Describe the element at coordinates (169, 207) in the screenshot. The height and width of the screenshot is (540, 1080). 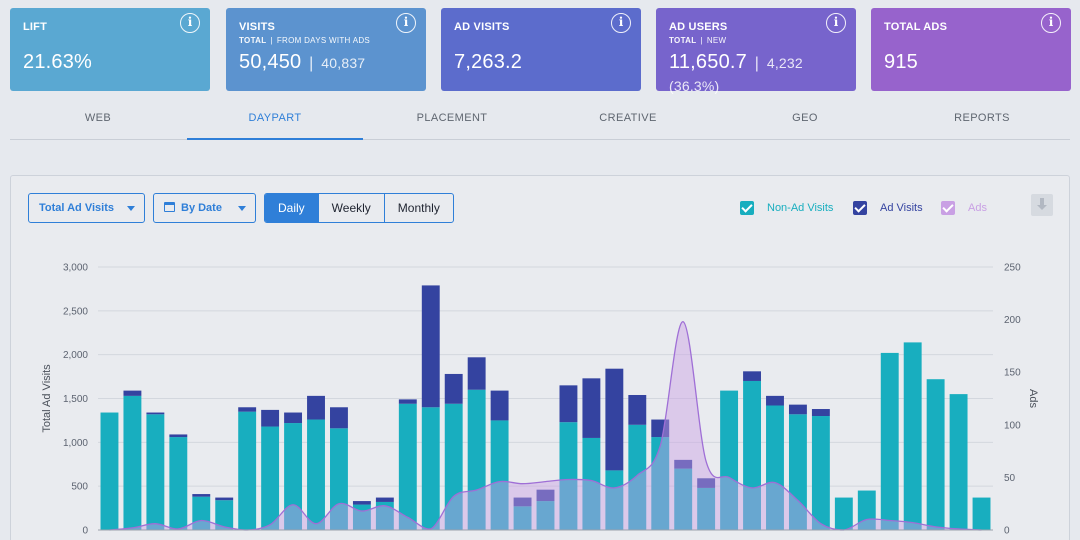
I see `calendar-icon` at that location.